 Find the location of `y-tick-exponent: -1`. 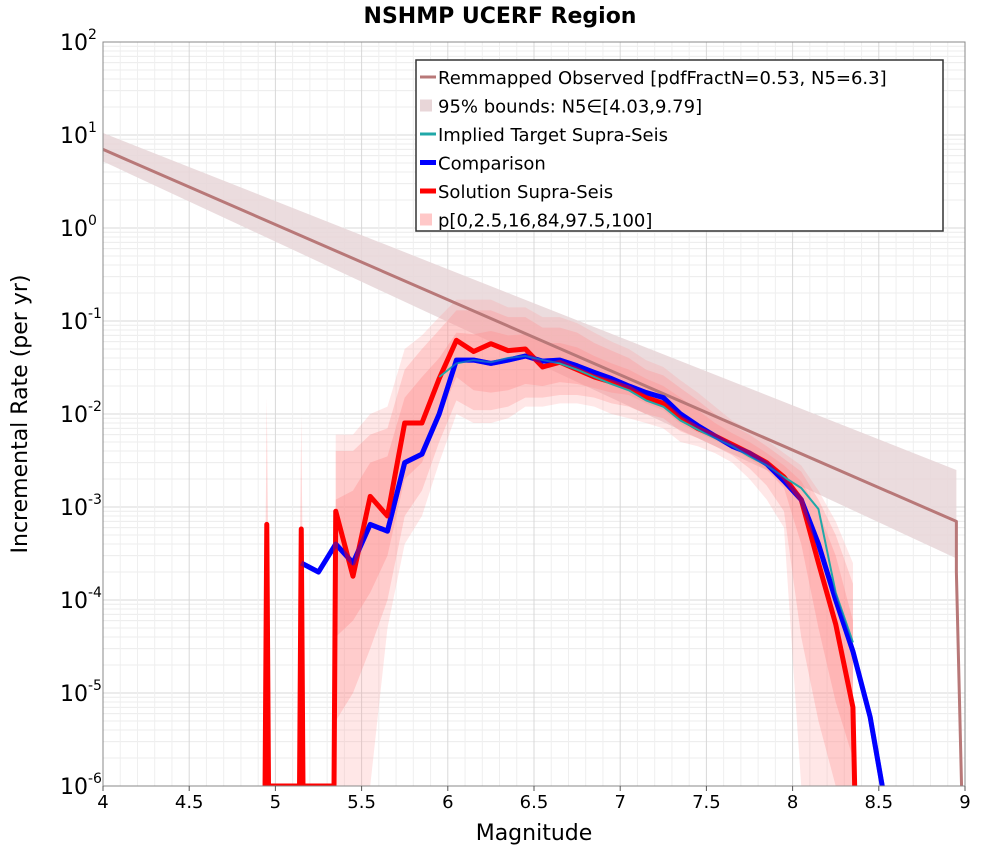

y-tick-exponent: -1 is located at coordinates (95, 314).